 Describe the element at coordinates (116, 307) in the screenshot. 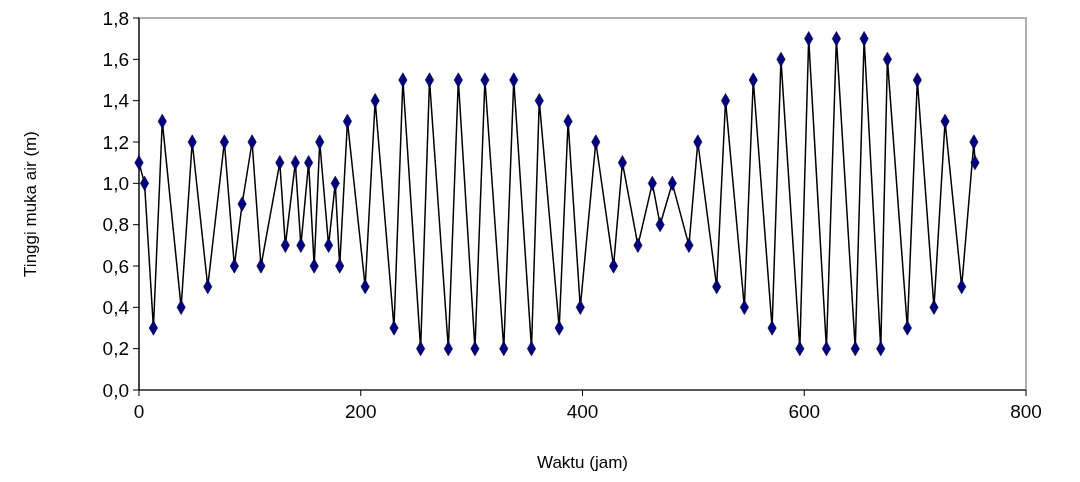

I see `y-tick-label: 0,4` at that location.